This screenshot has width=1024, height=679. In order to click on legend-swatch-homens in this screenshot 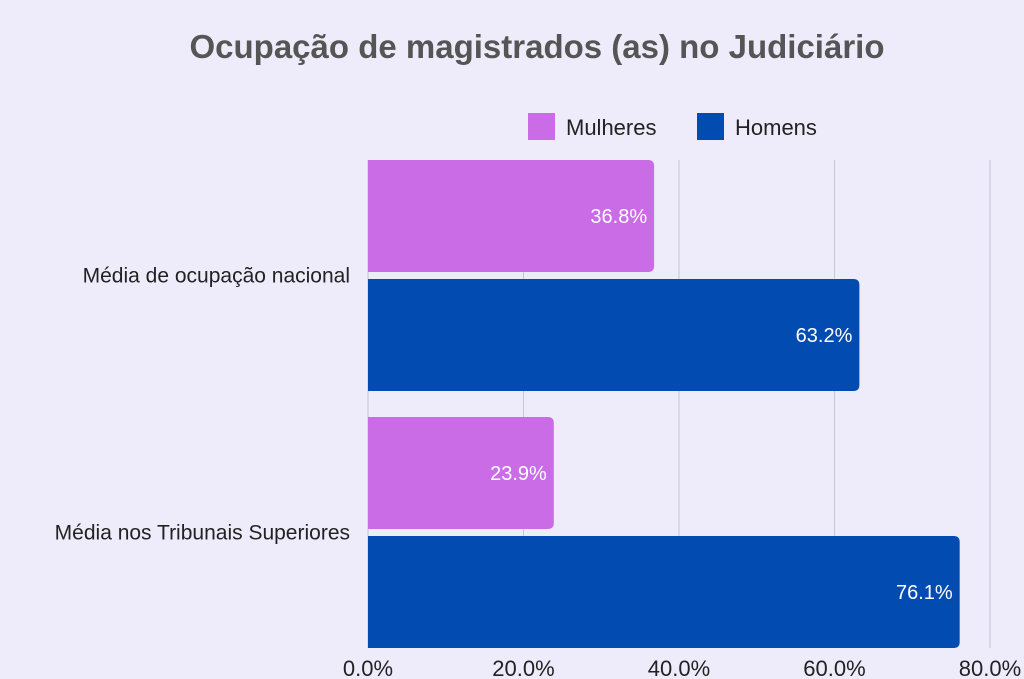, I will do `click(710, 126)`.